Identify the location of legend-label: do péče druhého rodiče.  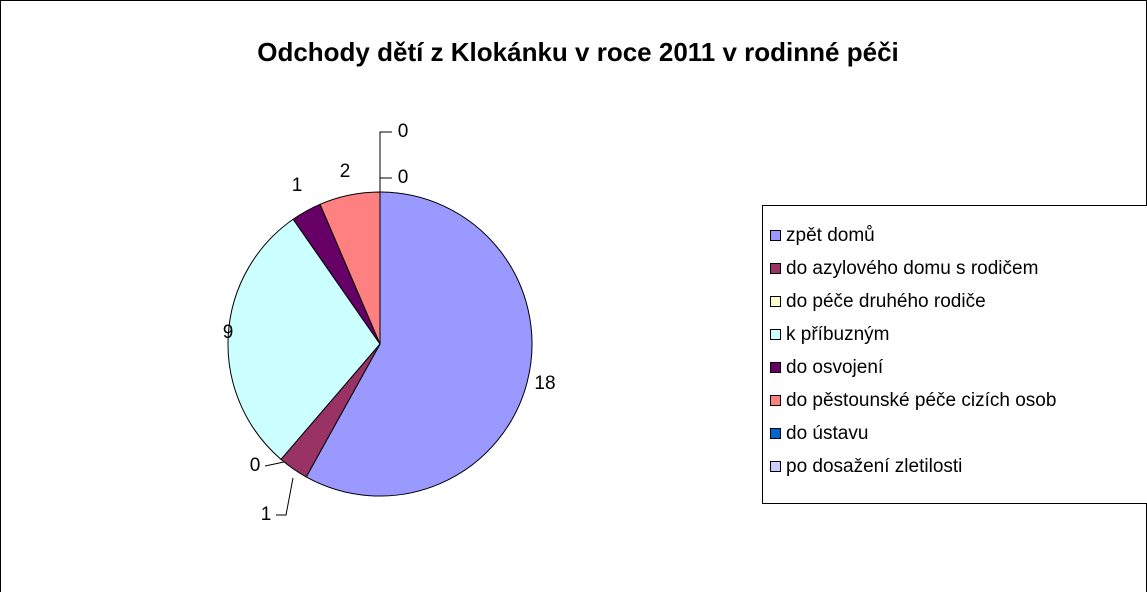
(886, 301).